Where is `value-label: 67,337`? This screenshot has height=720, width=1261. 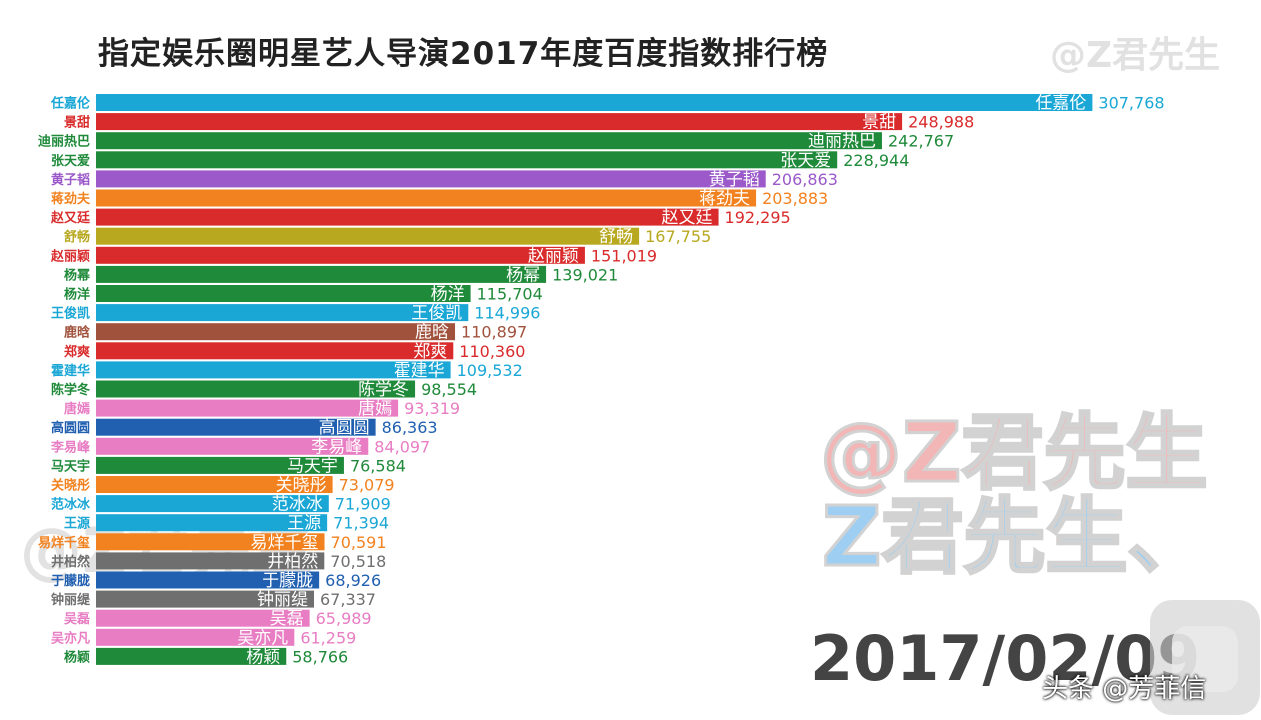
value-label: 67,337 is located at coordinates (348, 599).